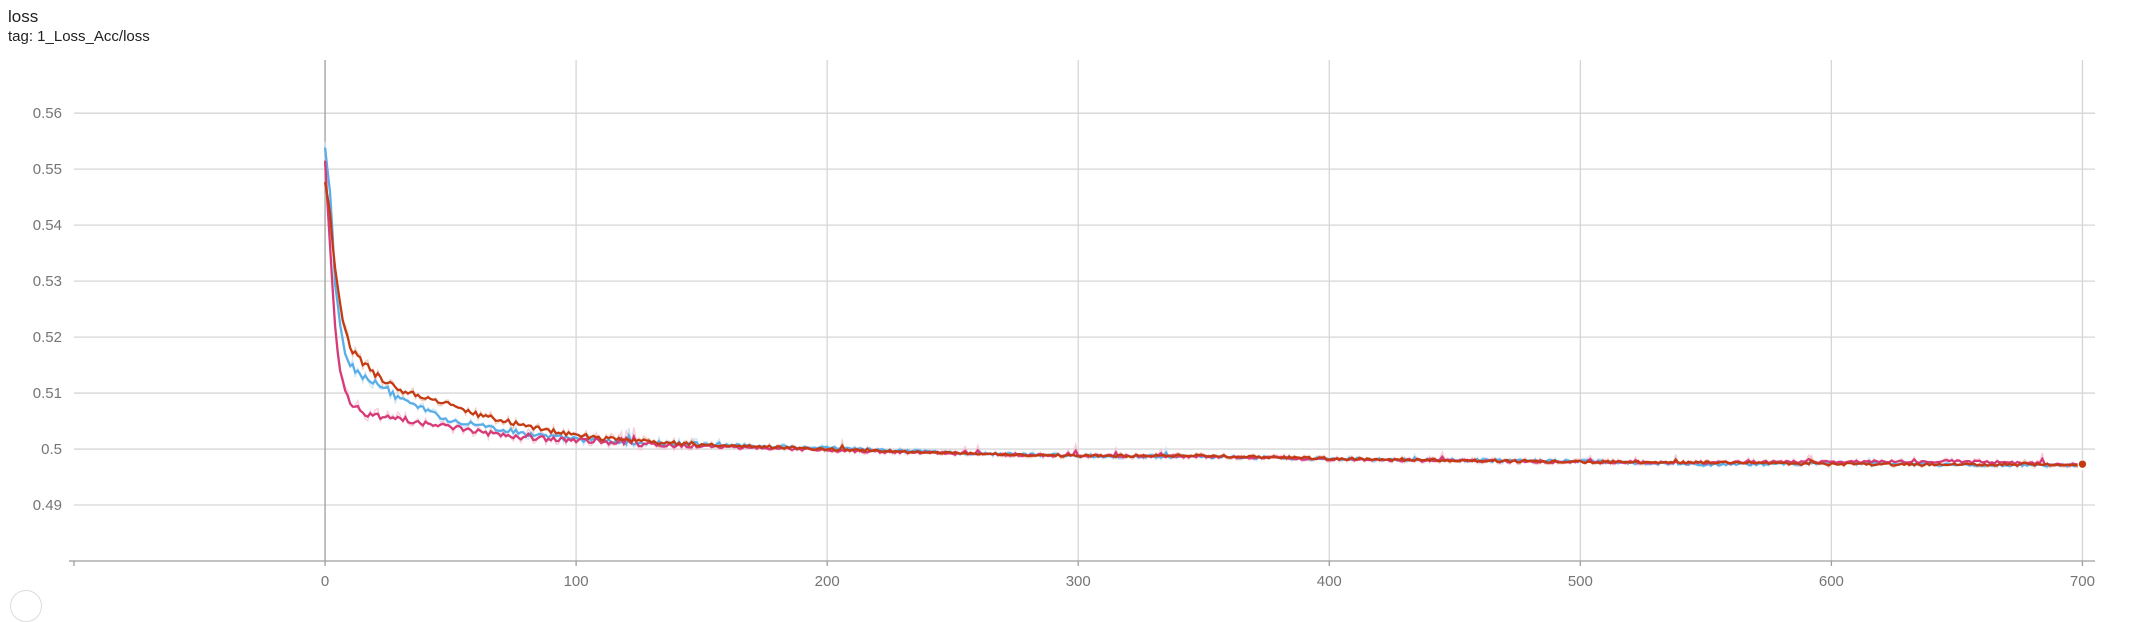 The image size is (2136, 622). I want to click on axis-layer, so click(1082, 563).